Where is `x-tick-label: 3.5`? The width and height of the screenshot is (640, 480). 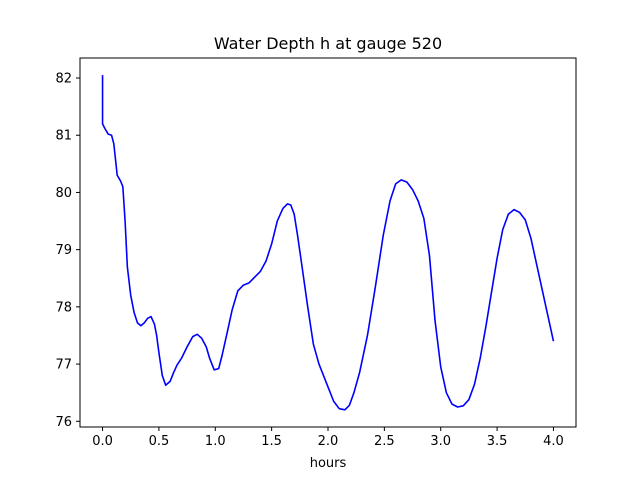 x-tick-label: 3.5 is located at coordinates (497, 441).